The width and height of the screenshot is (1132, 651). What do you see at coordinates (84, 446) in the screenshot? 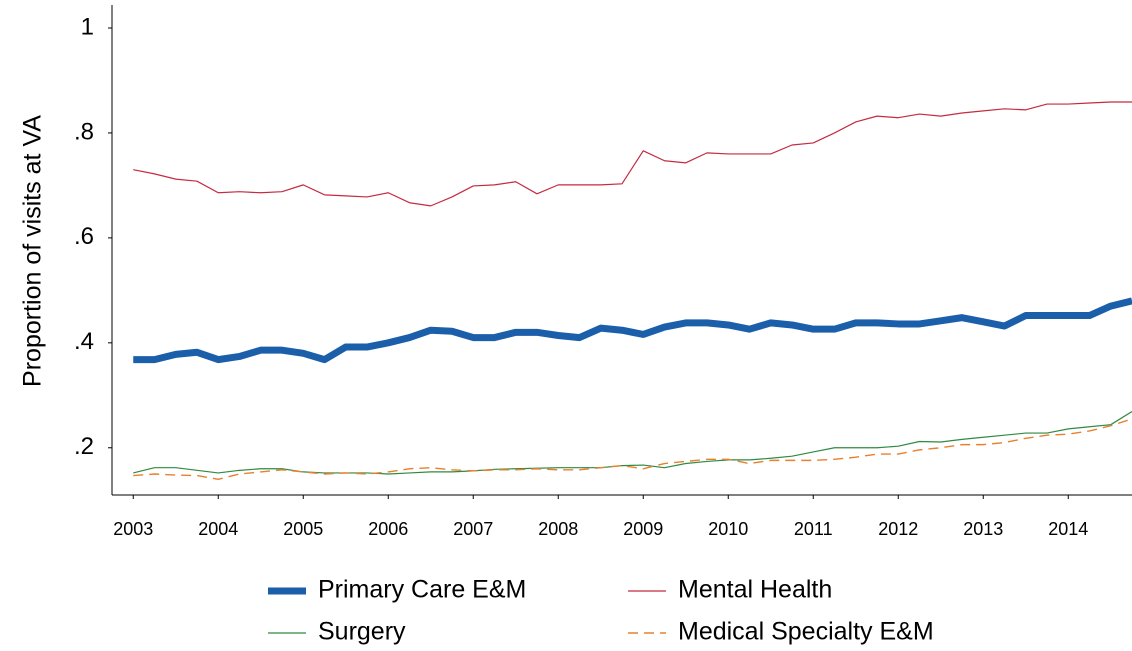
I see `y-tick-label: .2` at bounding box center [84, 446].